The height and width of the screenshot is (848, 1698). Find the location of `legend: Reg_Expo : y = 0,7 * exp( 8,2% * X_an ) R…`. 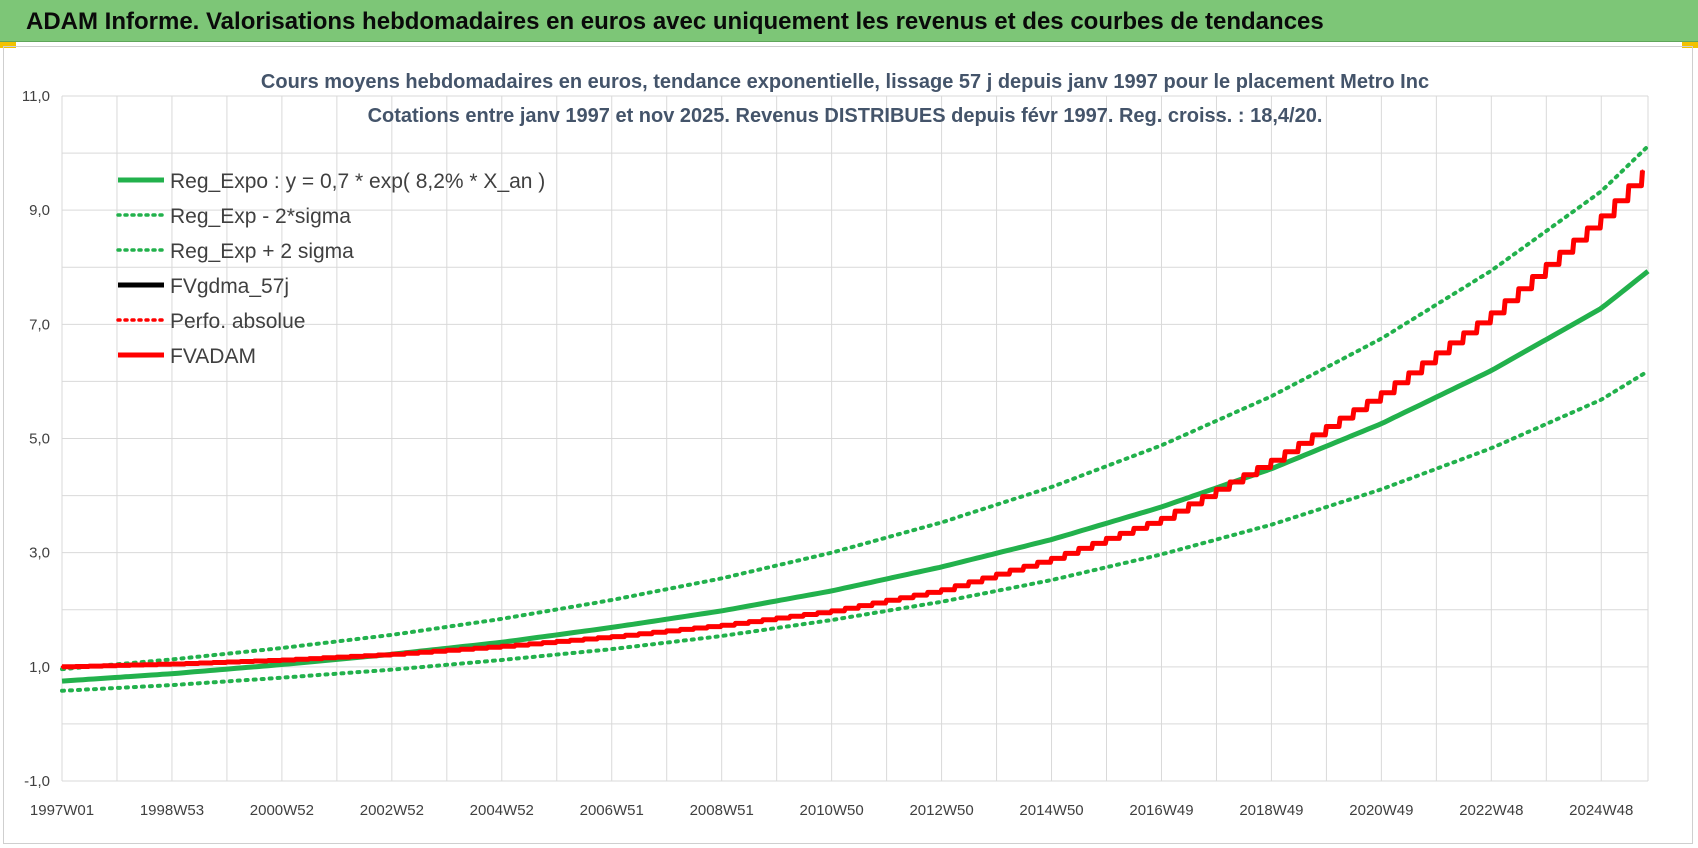

legend: Reg_Expo : y = 0,7 * exp( 8,2% * X_an ) R… is located at coordinates (330, 269).